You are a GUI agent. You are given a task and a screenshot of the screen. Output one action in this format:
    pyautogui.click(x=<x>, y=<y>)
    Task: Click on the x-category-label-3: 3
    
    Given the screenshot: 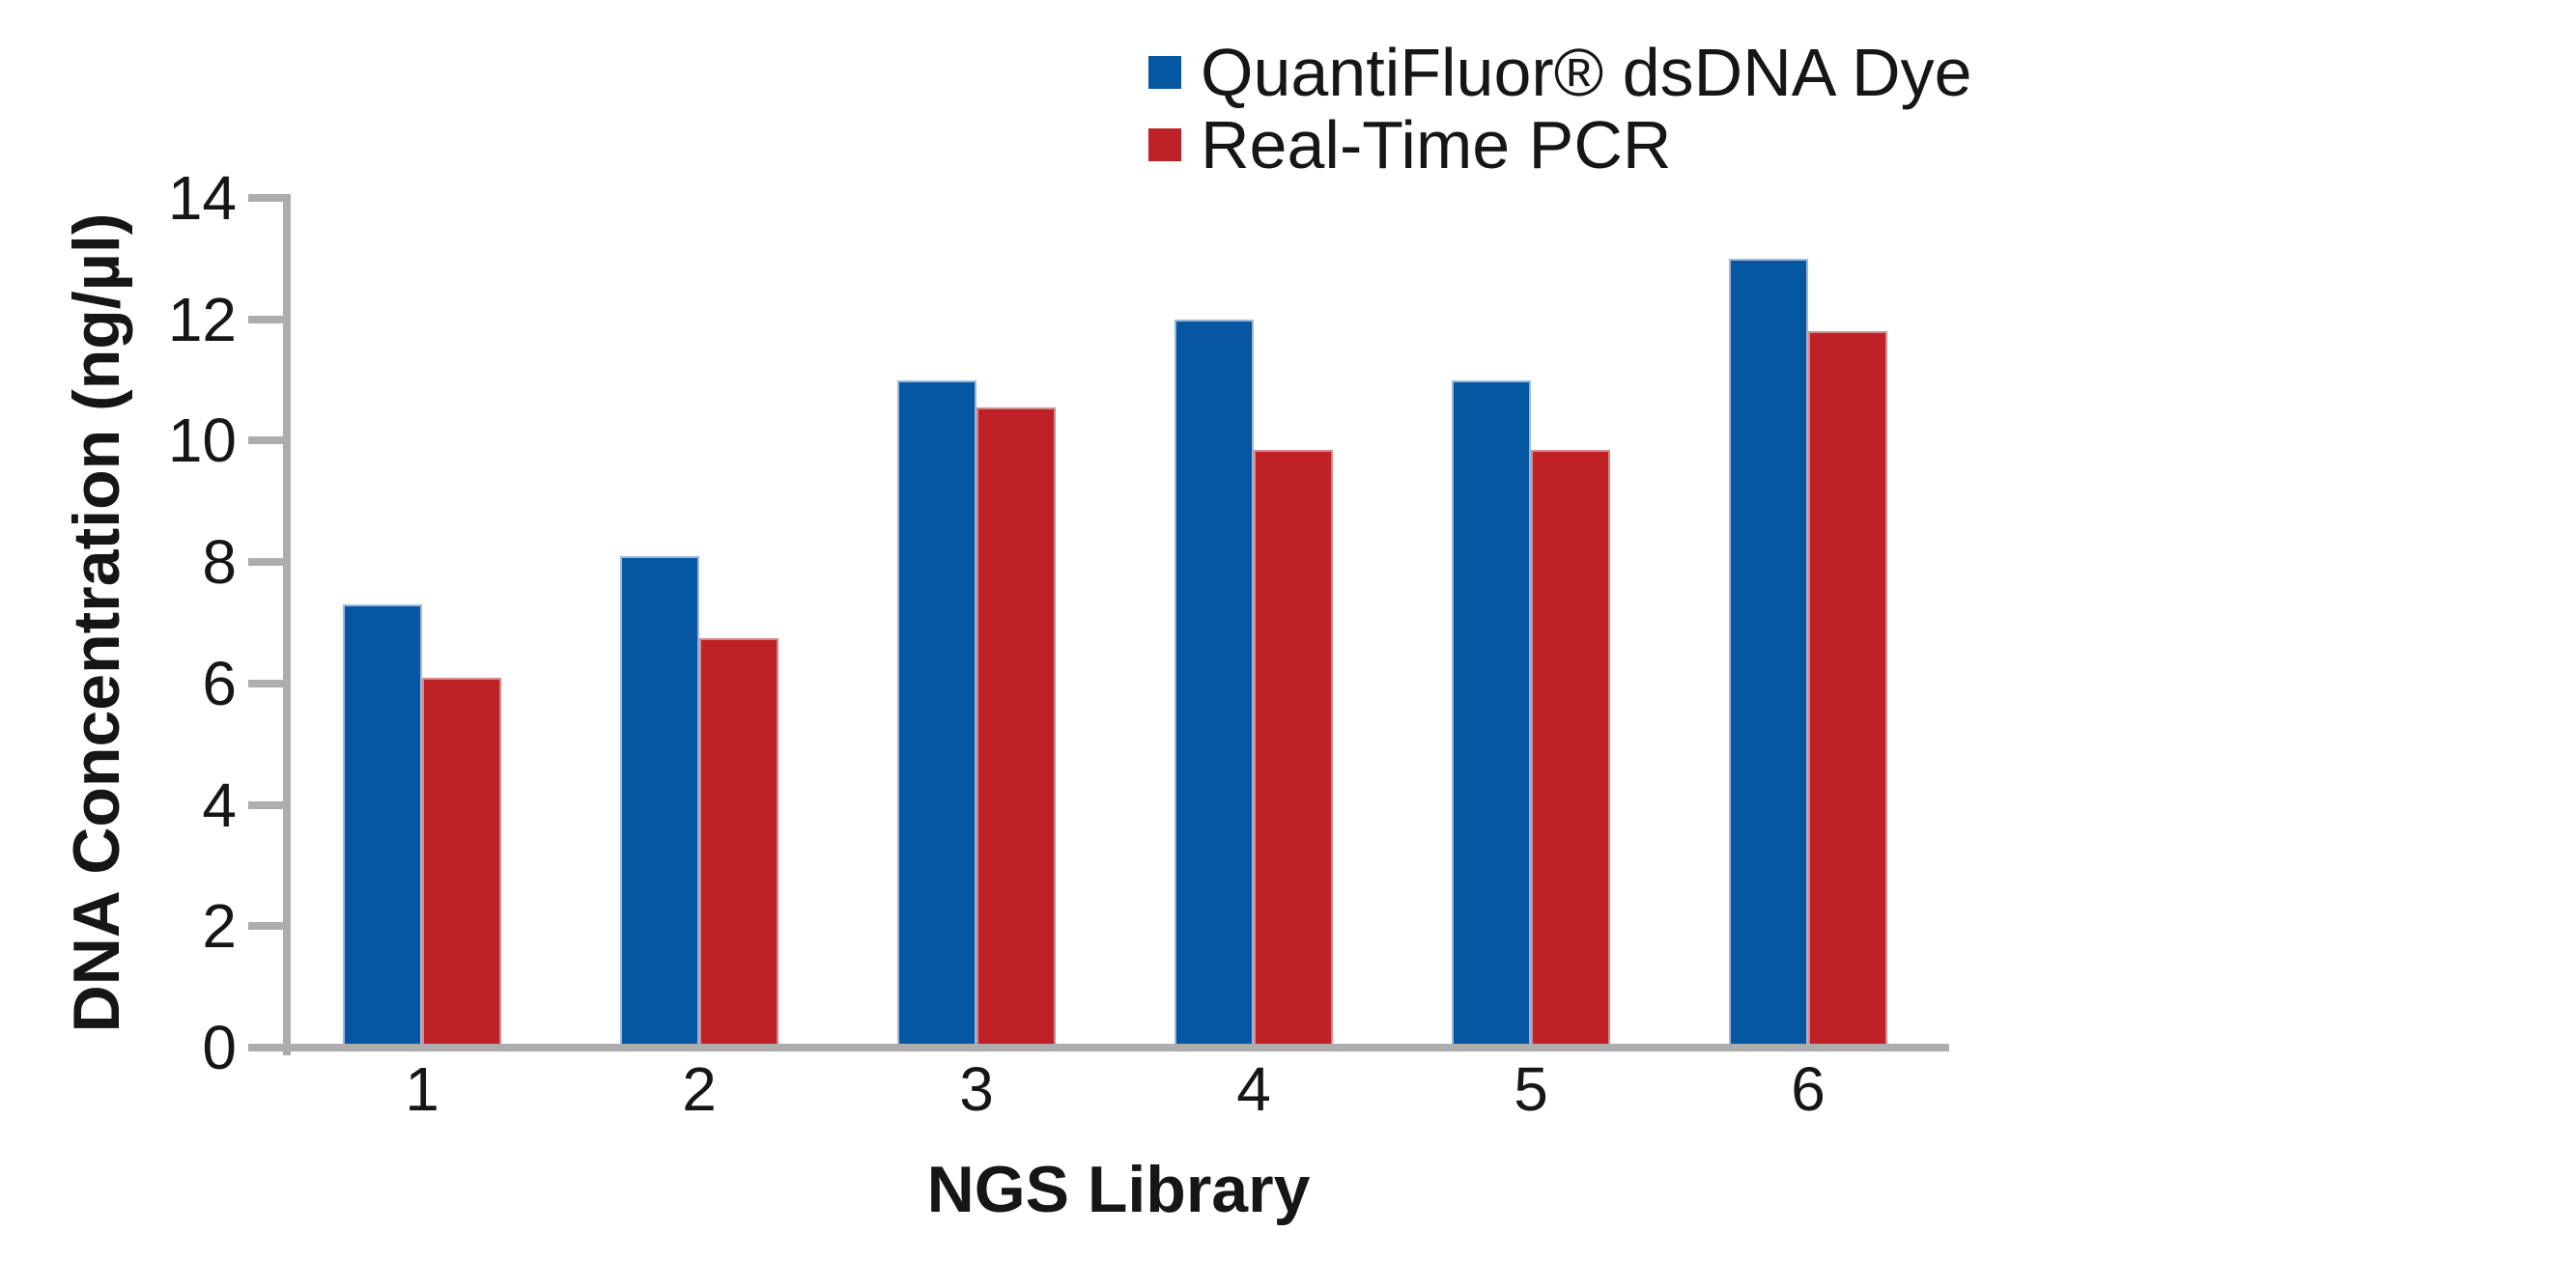 What is the action you would take?
    pyautogui.click(x=976, y=1089)
    